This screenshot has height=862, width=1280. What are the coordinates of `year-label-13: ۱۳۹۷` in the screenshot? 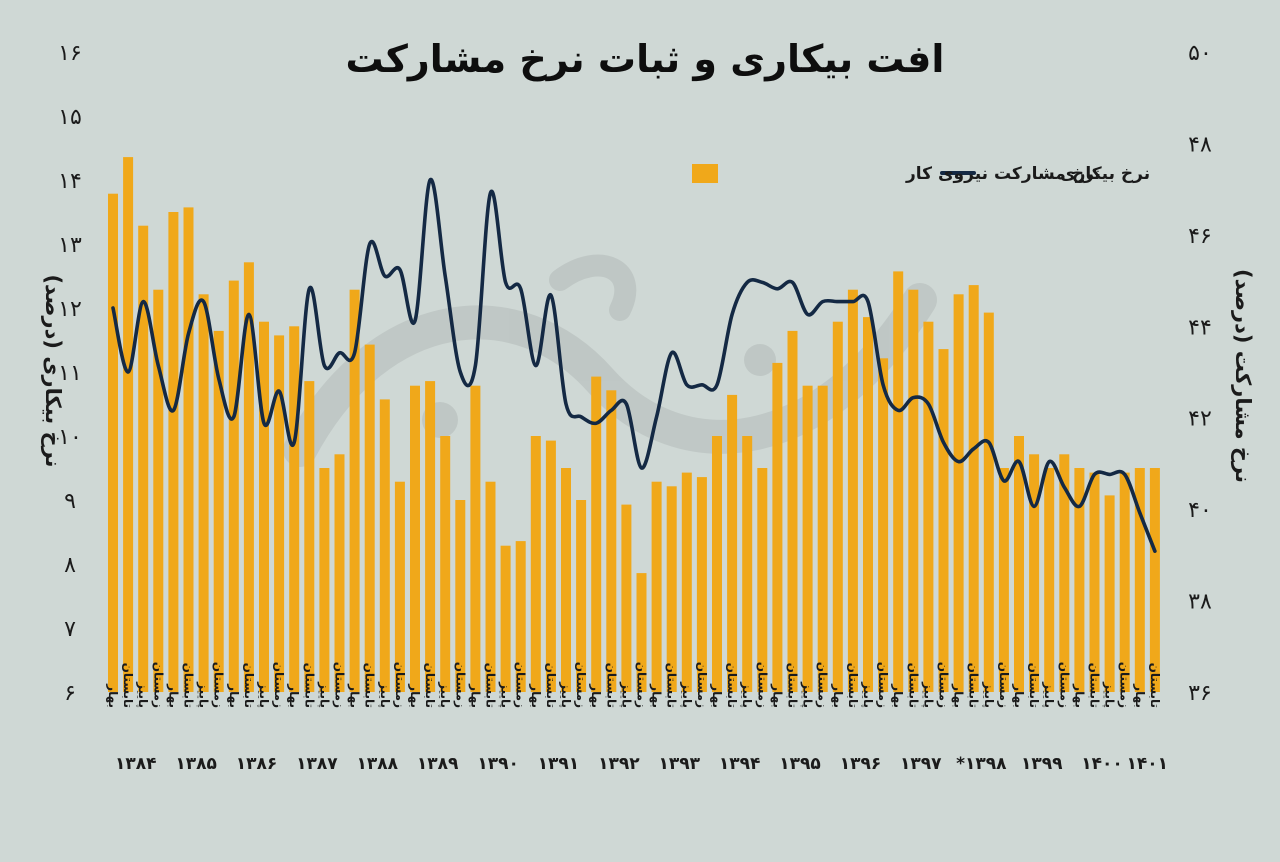 It's located at (921, 764).